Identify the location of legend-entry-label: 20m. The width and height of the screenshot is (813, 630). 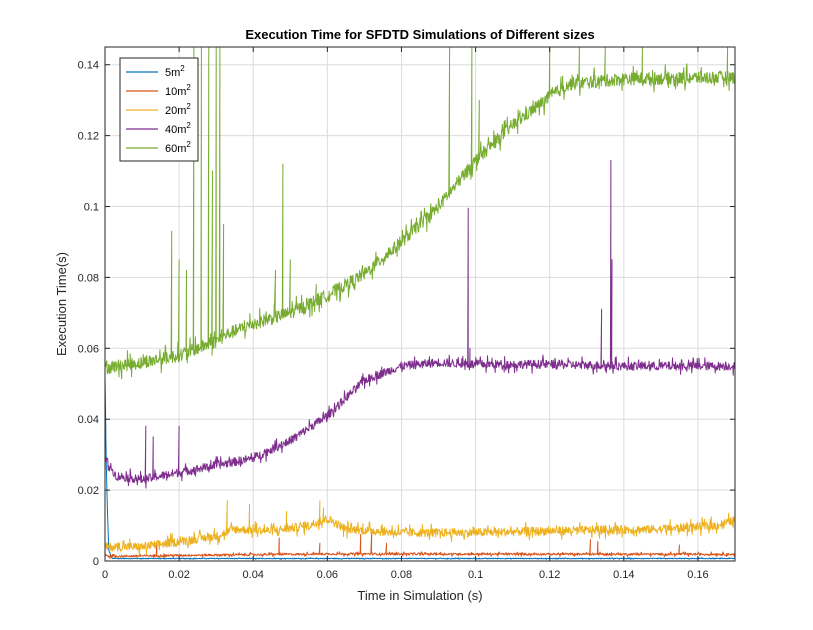
(175, 111).